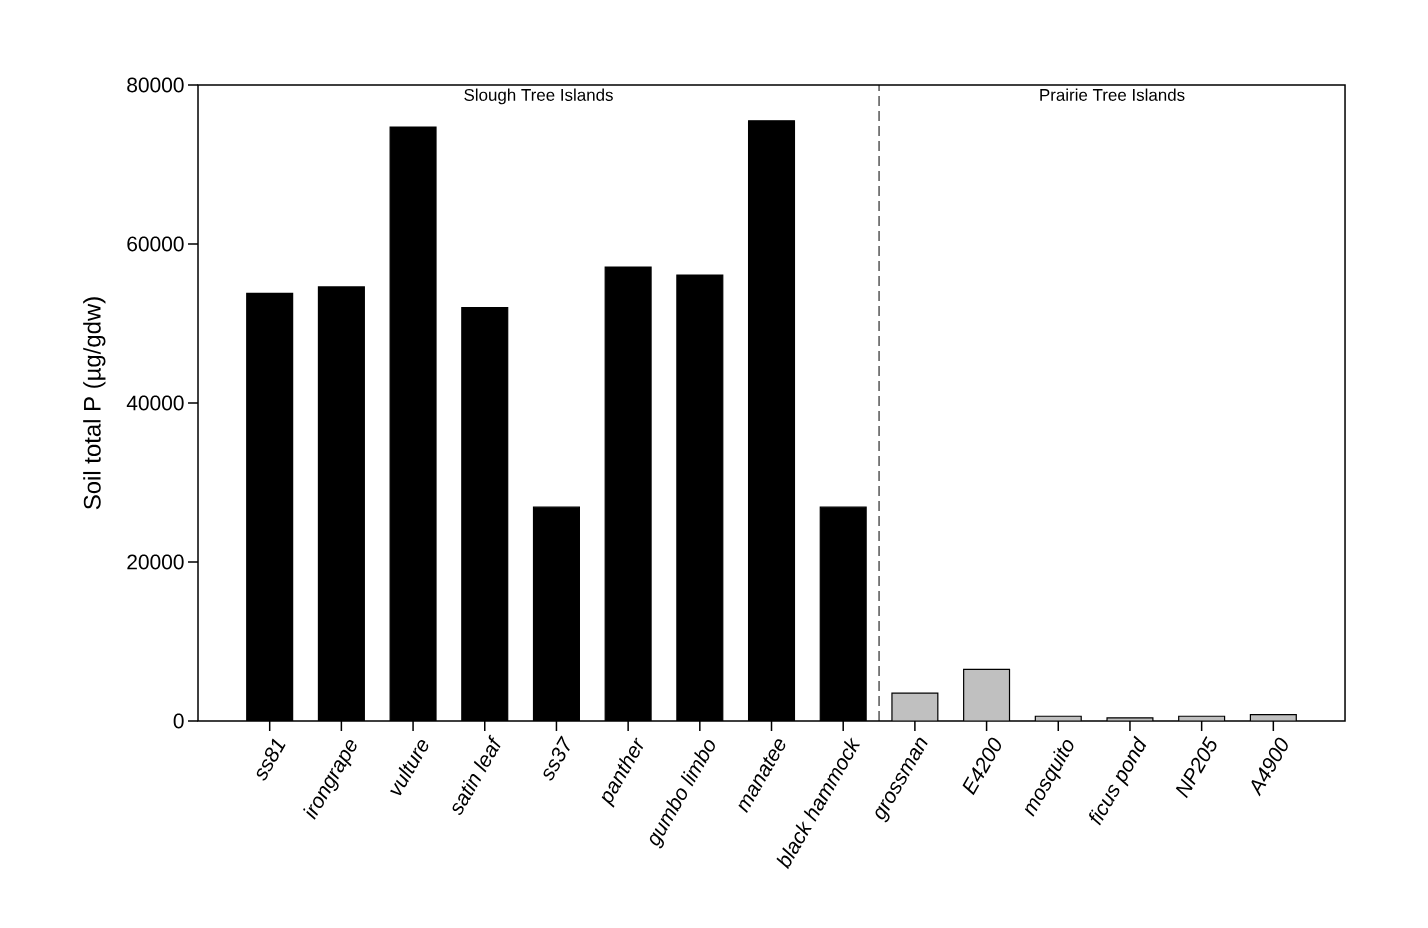  What do you see at coordinates (538, 96) in the screenshot?
I see `annotation: Slough Tree Islands` at bounding box center [538, 96].